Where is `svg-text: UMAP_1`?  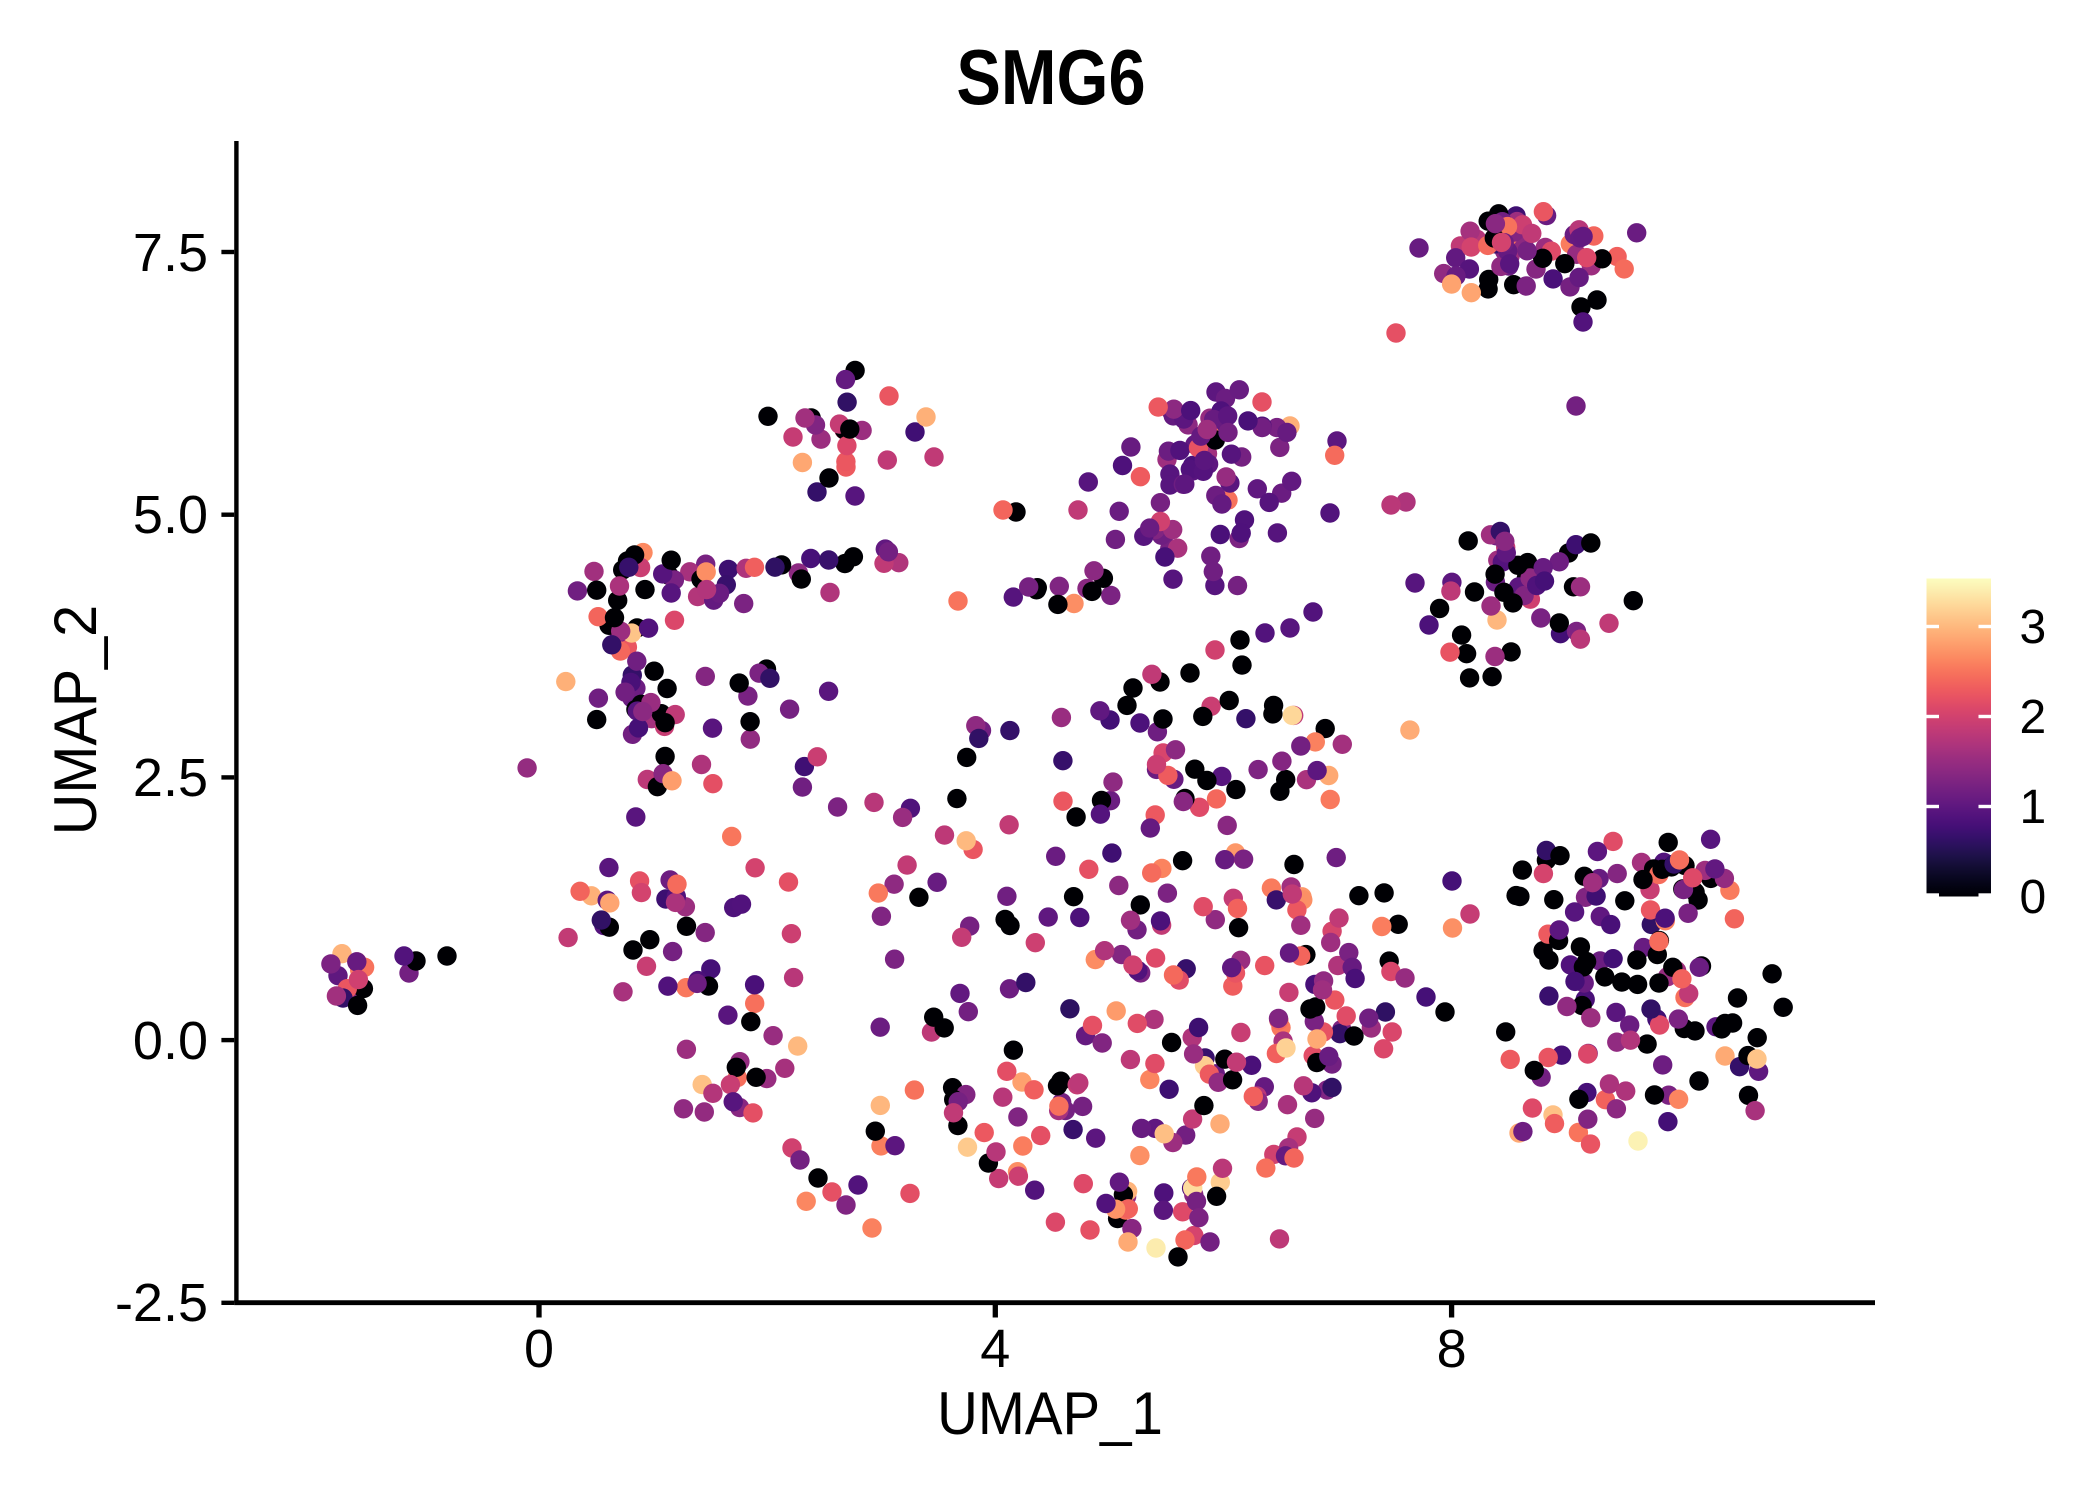 svg-text: UMAP_1 is located at coordinates (1050, 1413).